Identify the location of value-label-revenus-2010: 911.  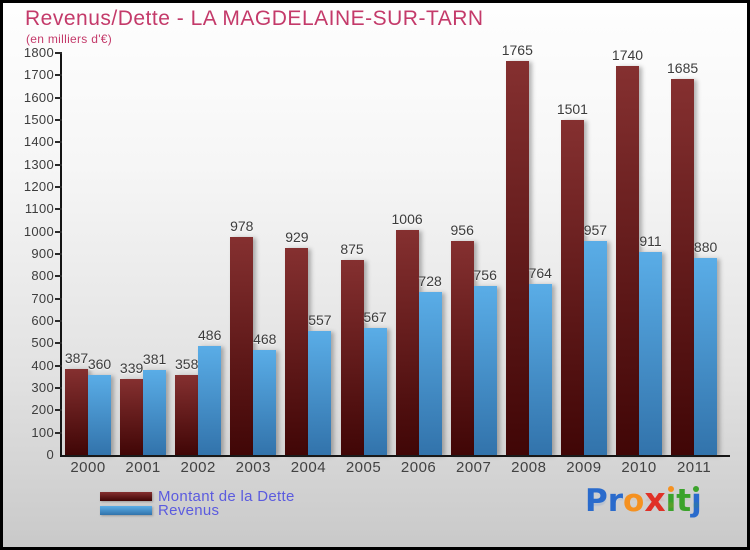
(650, 240).